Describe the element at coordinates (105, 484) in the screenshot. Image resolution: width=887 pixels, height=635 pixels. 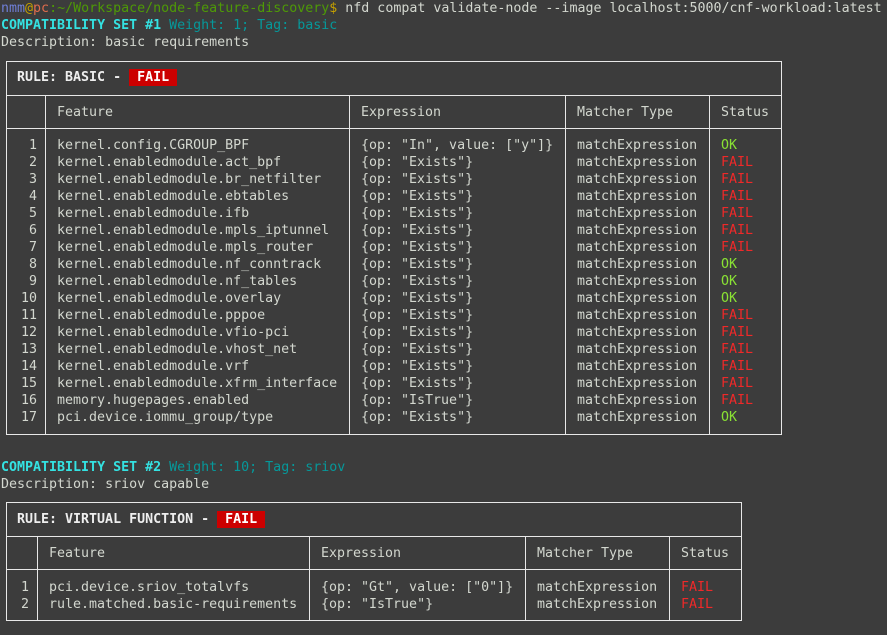
I see `set2-description: Description: sriov capable` at that location.